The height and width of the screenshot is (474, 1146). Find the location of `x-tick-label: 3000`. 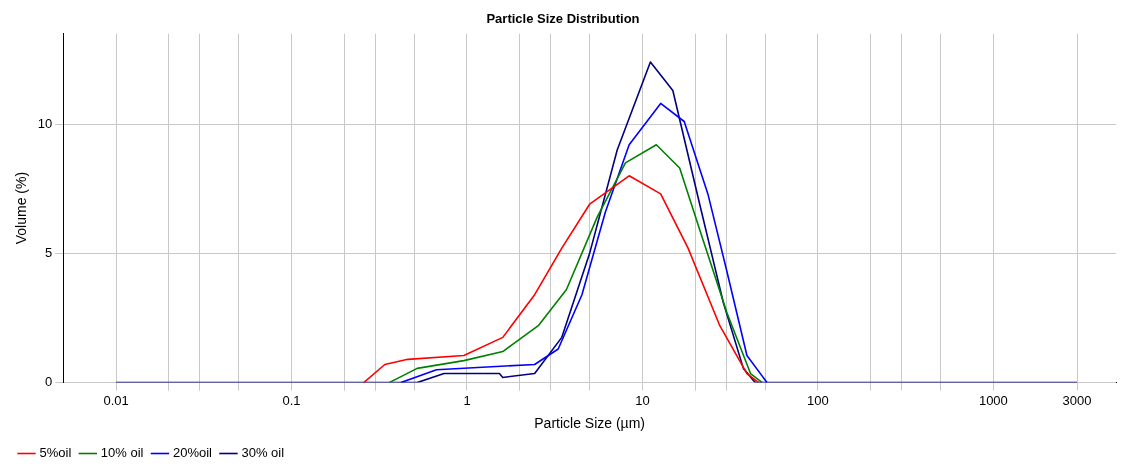

x-tick-label: 3000 is located at coordinates (1077, 400).